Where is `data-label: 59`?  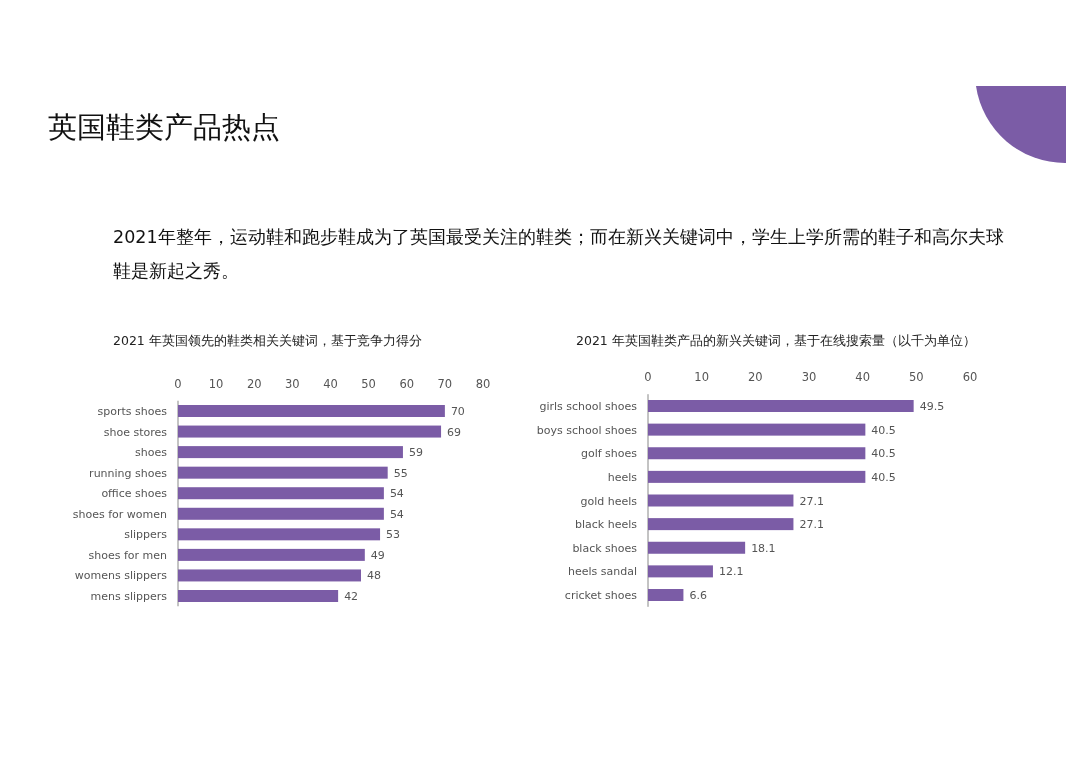
data-label: 59 is located at coordinates (415, 453).